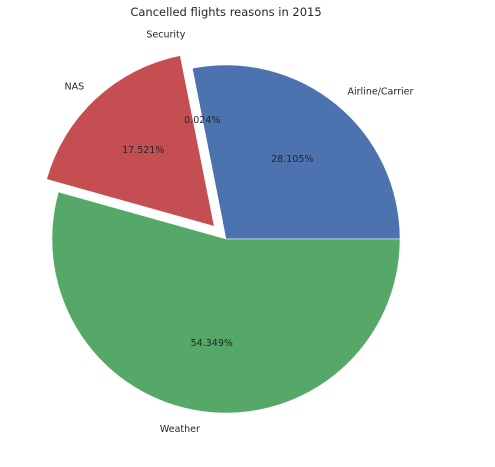 Image resolution: width=495 pixels, height=467 pixels. Describe the element at coordinates (292, 159) in the screenshot. I see `slice-percent-airline-carrier: 28.105%` at that location.